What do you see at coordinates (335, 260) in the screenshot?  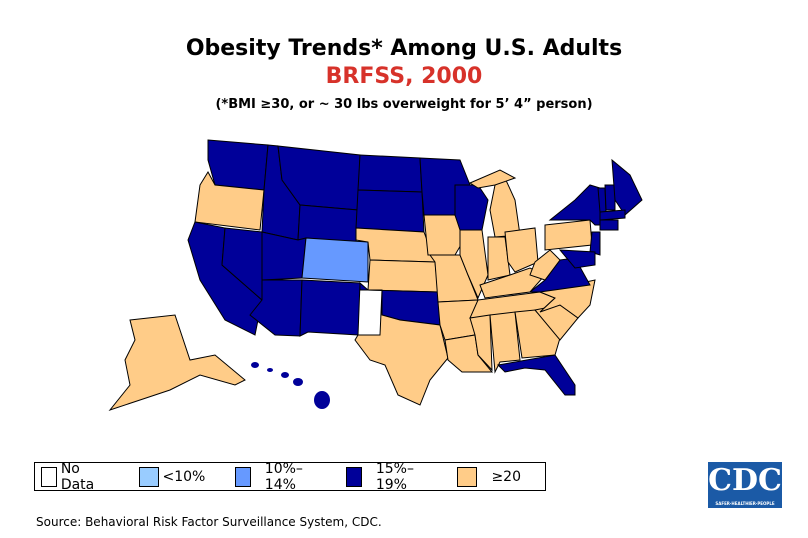 I see `state-co` at bounding box center [335, 260].